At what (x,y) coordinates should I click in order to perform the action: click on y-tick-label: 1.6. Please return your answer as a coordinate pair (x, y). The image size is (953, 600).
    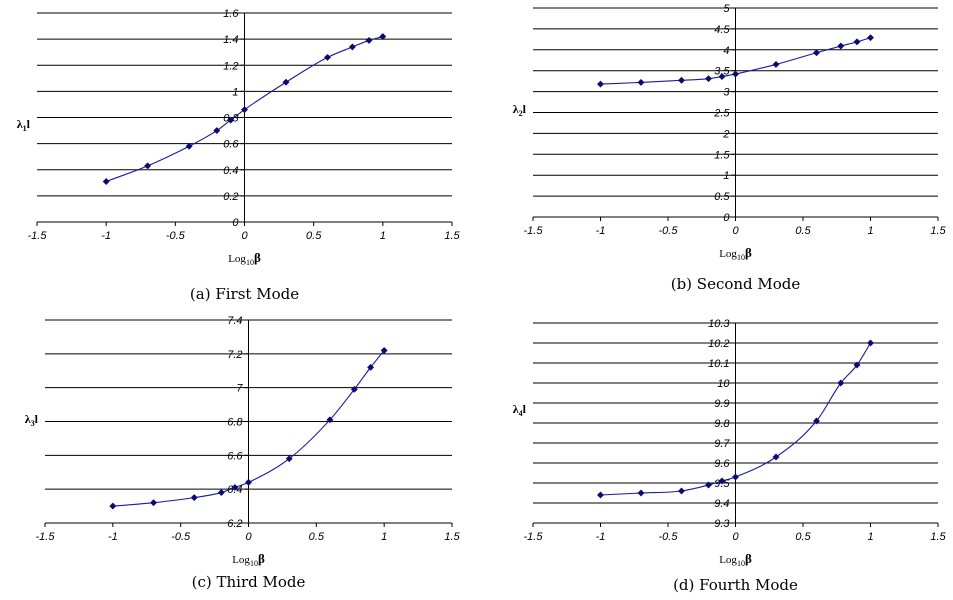
    Looking at the image, I should click on (231, 14).